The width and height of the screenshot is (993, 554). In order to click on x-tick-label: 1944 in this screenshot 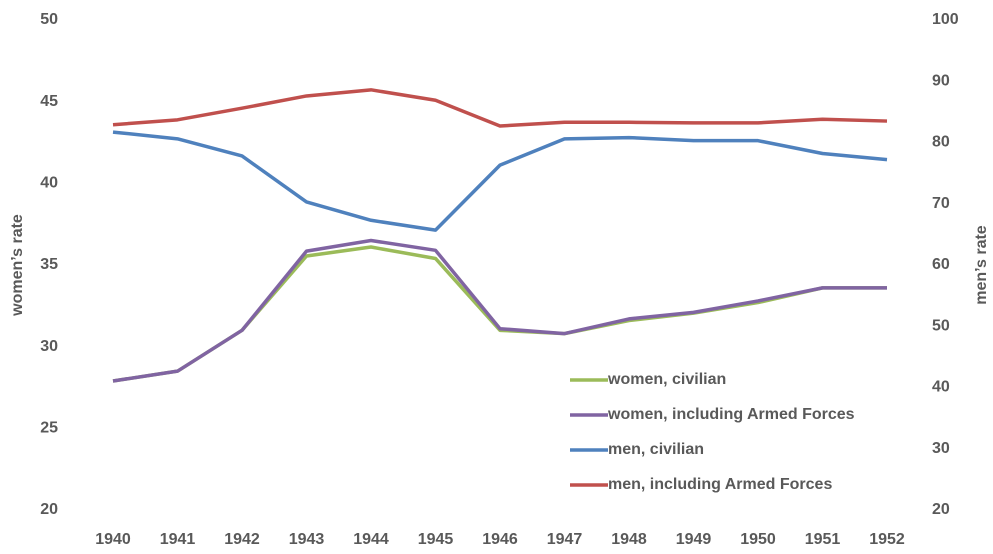, I will do `click(371, 539)`.